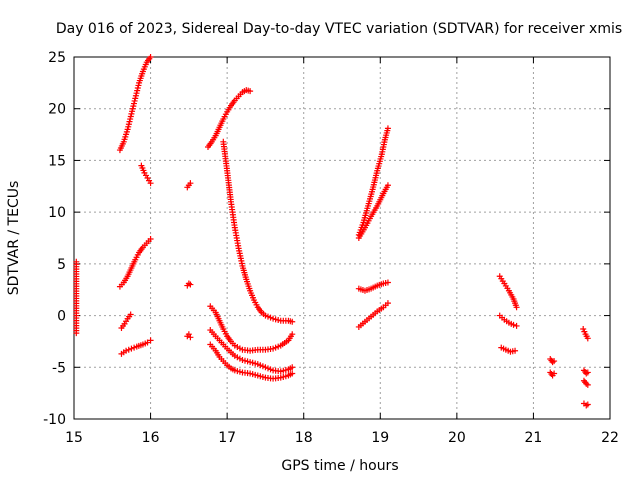  I want to click on series-s10, so click(229, 118).